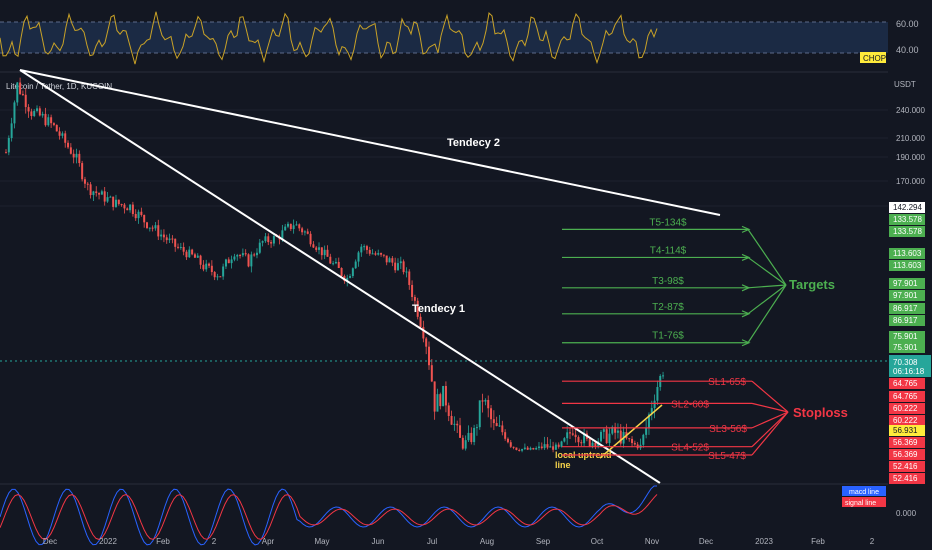 The width and height of the screenshot is (932, 550). I want to click on targets-label: Targets, so click(812, 284).